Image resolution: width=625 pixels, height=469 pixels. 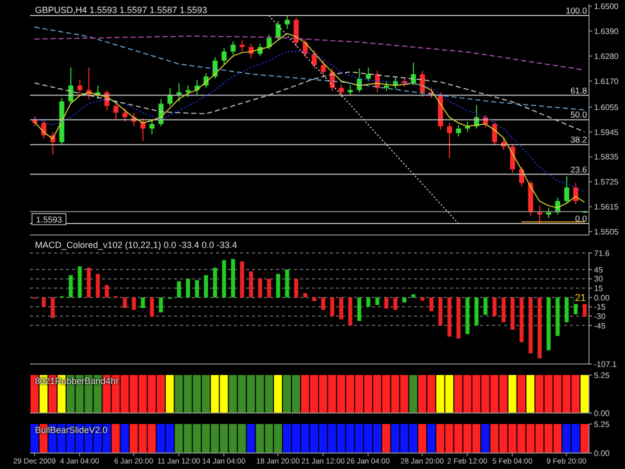 What do you see at coordinates (579, 90) in the screenshot?
I see `annotation: 61.8` at bounding box center [579, 90].